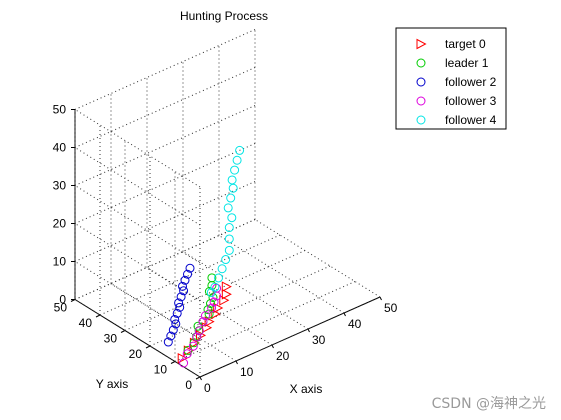 This screenshot has width=561, height=420. I want to click on z-tick-label: 50, so click(60, 110).